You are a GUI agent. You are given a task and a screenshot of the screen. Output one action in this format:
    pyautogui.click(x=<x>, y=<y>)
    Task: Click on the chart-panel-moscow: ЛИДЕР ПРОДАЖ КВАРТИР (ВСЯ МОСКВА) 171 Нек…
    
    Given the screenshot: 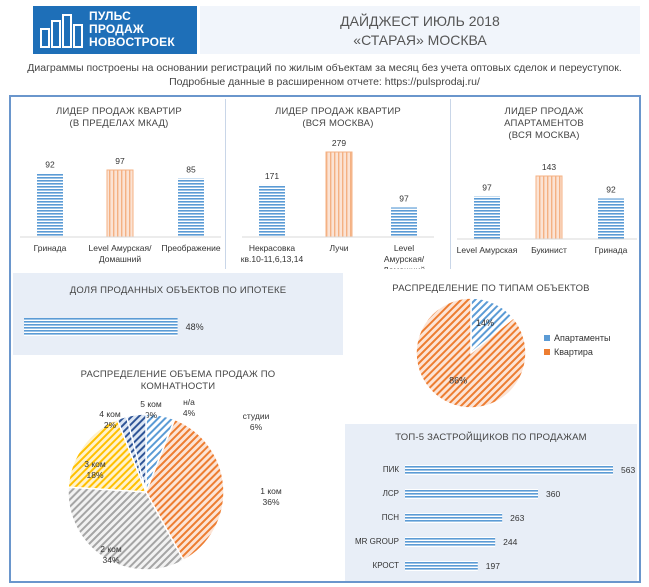 What is the action you would take?
    pyautogui.click(x=338, y=184)
    